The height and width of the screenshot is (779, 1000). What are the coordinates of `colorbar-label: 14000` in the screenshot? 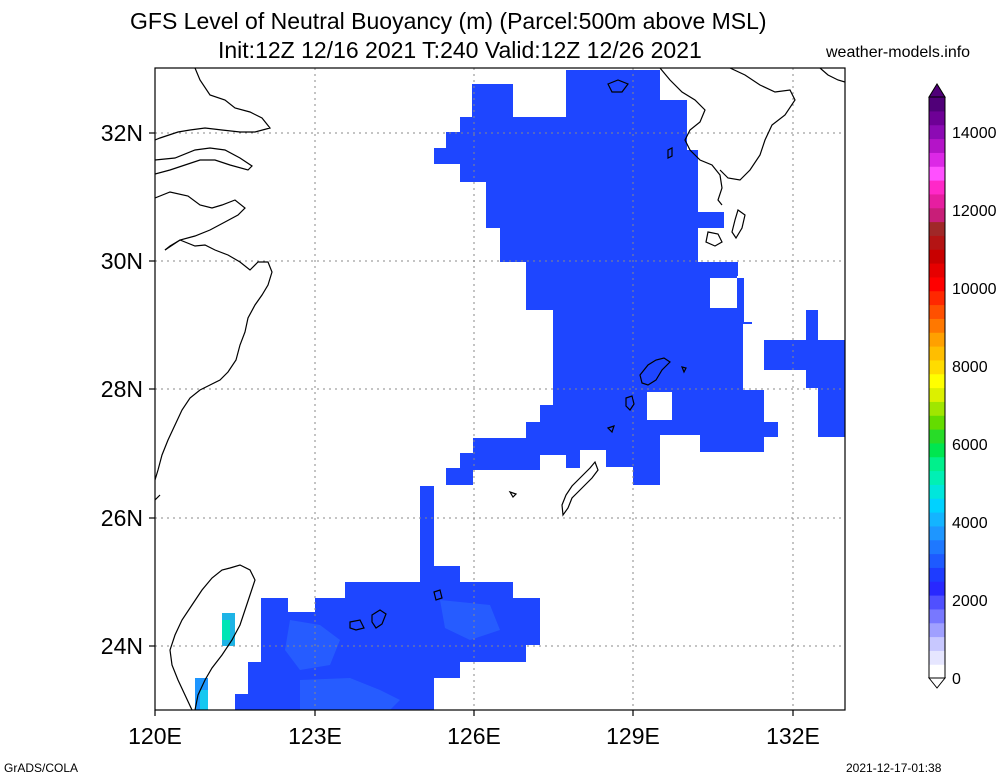 It's located at (974, 133).